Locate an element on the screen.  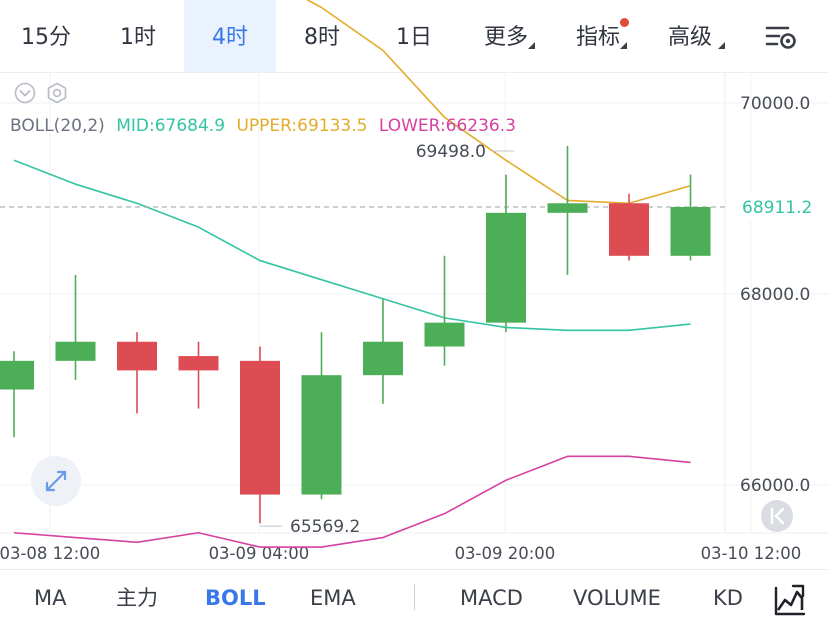
indicator-tab-ema: EMA is located at coordinates (333, 598).